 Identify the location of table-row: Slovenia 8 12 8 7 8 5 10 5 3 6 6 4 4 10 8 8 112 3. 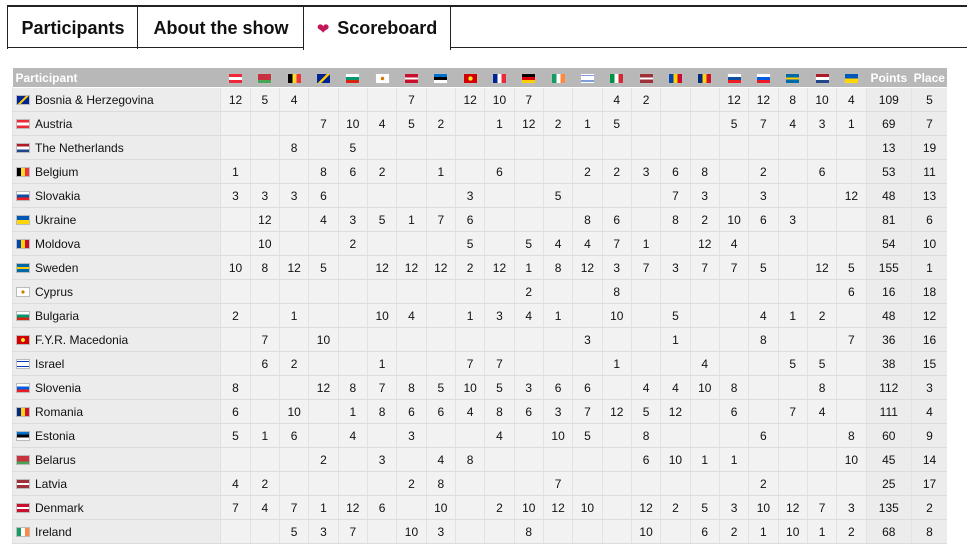
(479, 387).